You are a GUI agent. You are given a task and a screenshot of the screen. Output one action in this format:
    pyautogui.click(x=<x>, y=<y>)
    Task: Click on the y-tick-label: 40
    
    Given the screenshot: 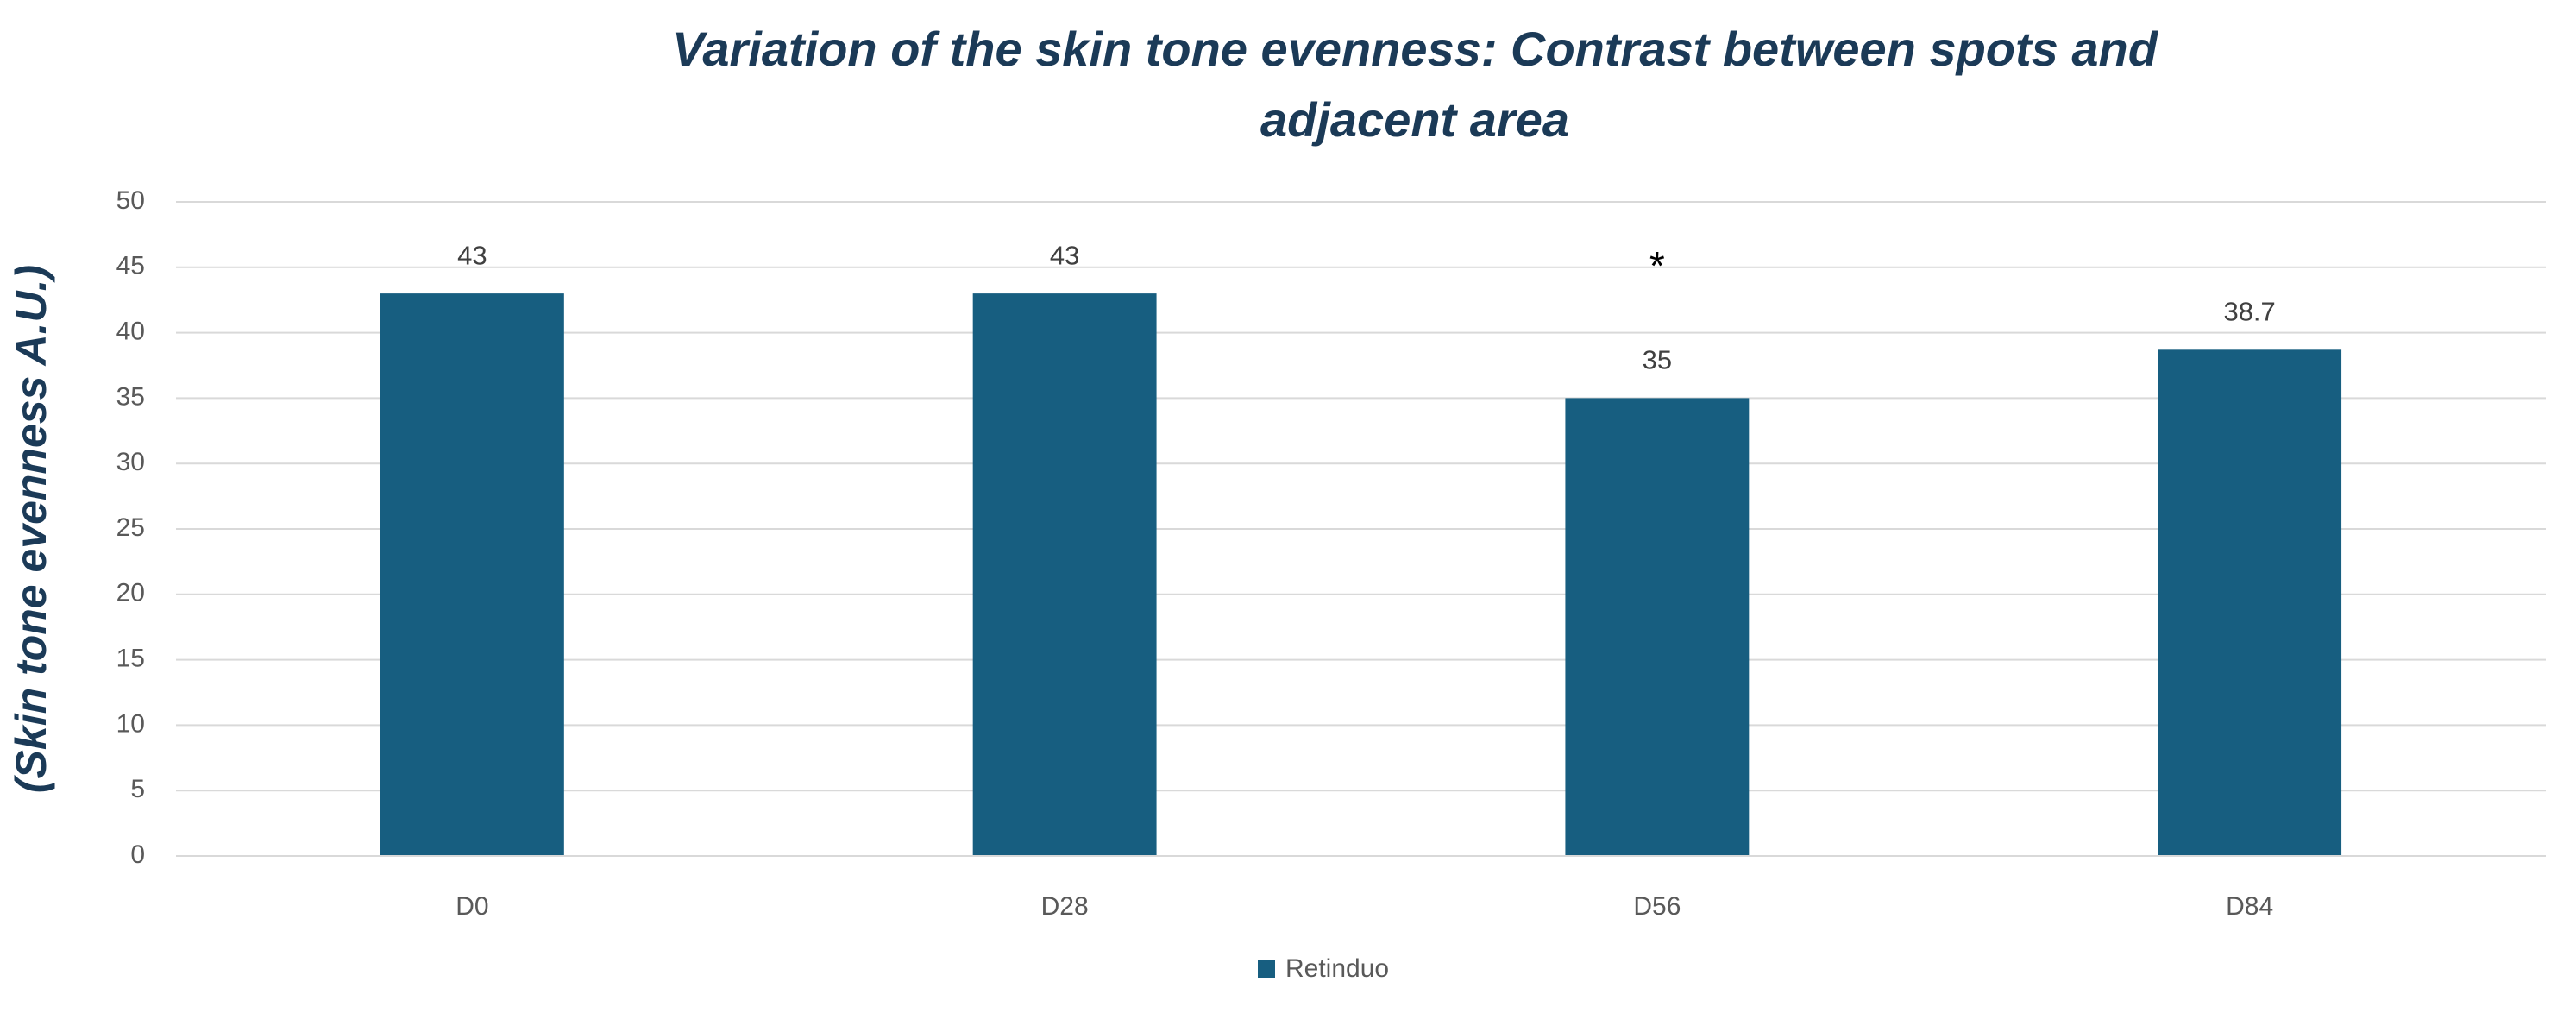 What is the action you would take?
    pyautogui.click(x=130, y=332)
    